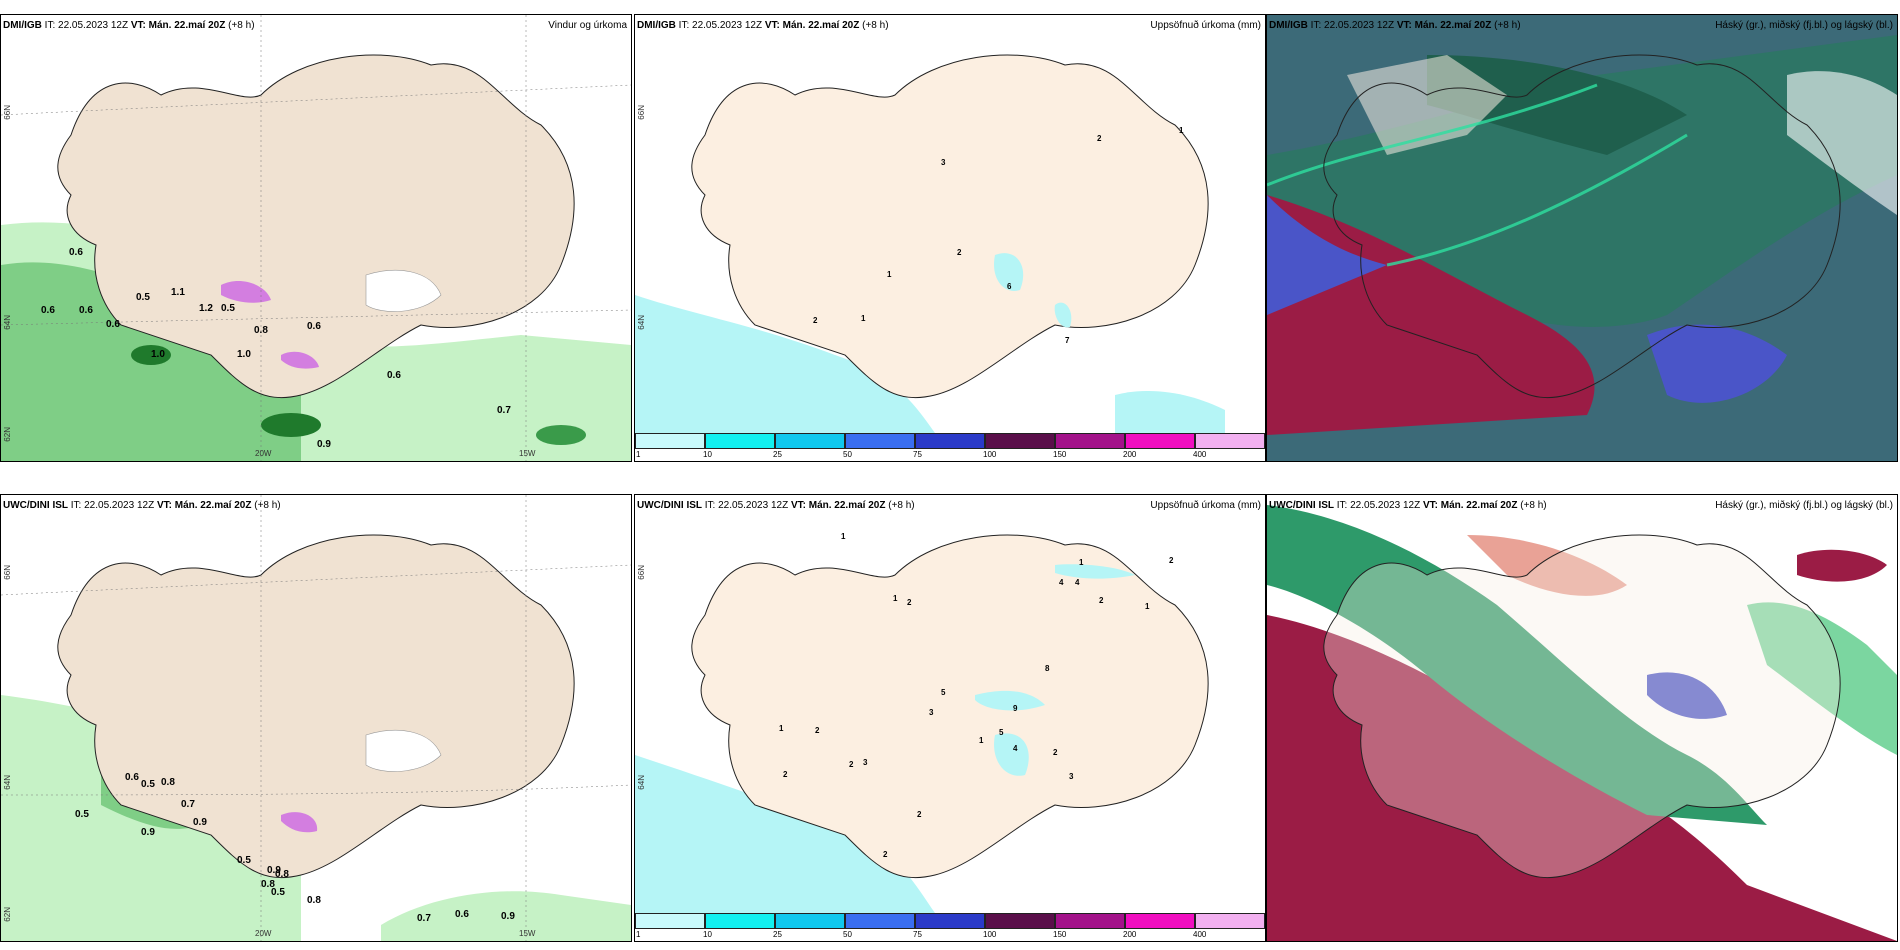 The image size is (1900, 950). Describe the element at coordinates (1067, 340) in the screenshot. I see `accum-value: 7` at that location.